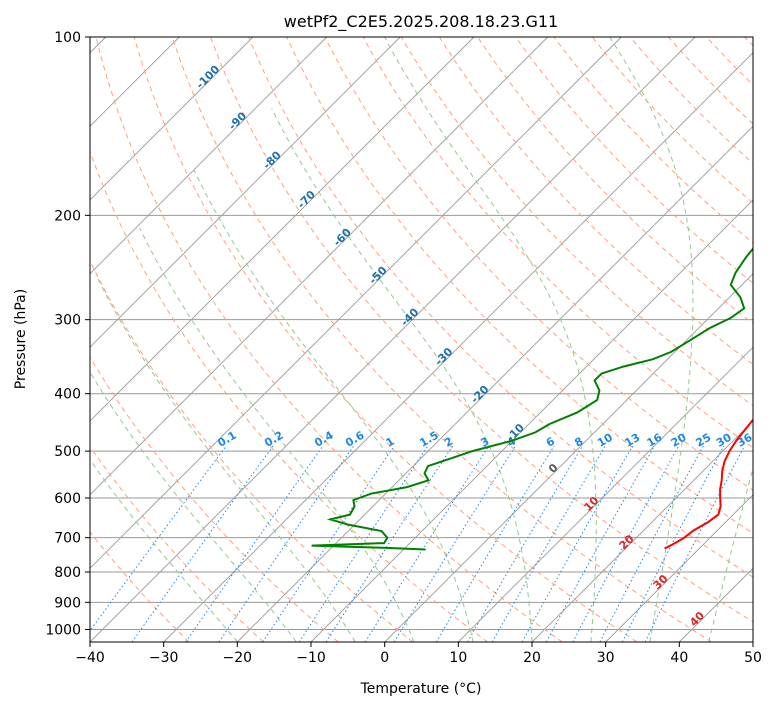  I want to click on x-tick-label: −20, so click(238, 658).